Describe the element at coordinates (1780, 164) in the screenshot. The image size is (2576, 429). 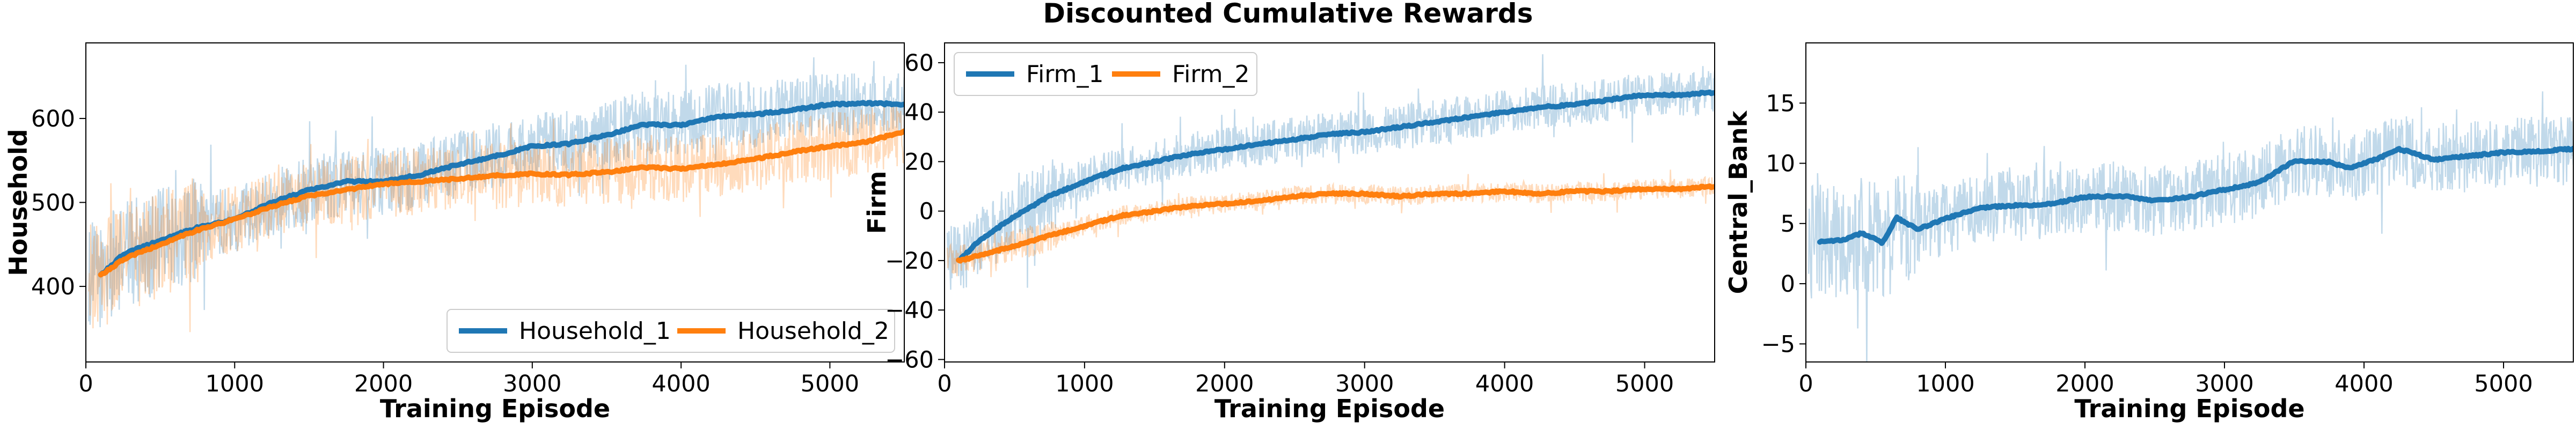
I see `y-tick-label: 10` at that location.